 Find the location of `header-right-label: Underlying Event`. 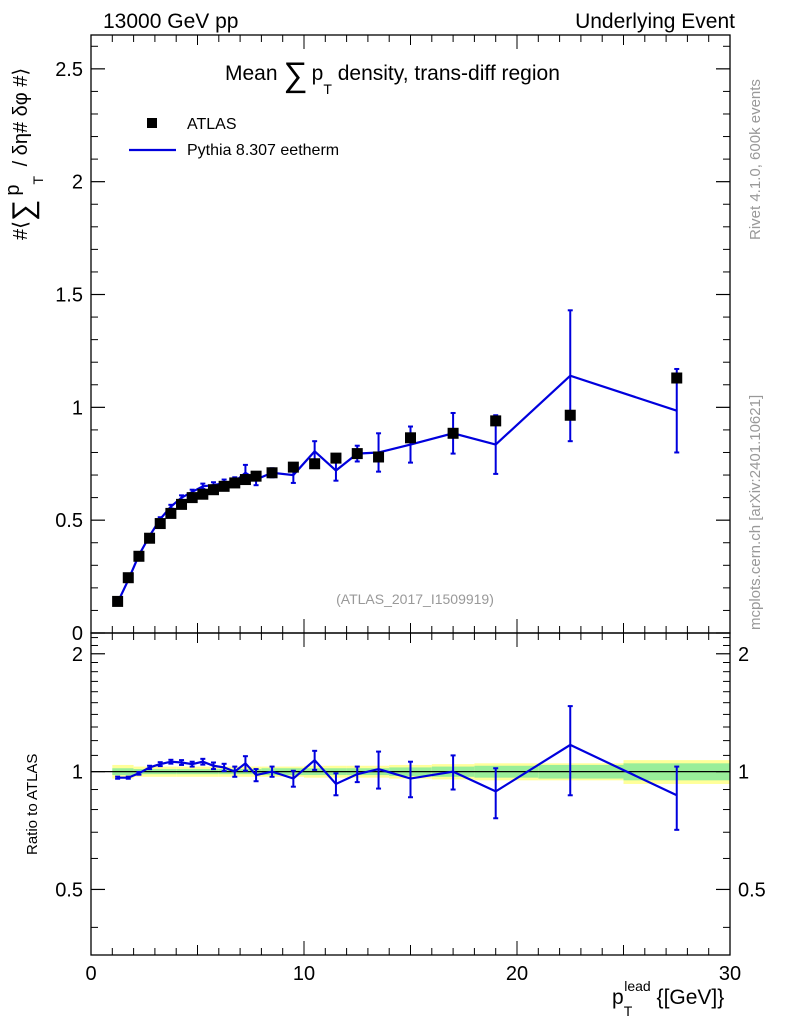

header-right-label: Underlying Event is located at coordinates (655, 21).